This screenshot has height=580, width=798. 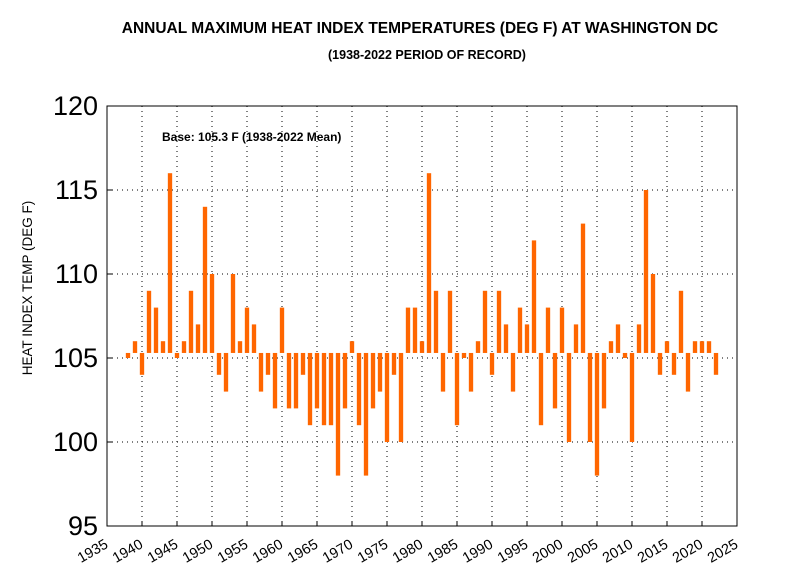 I want to click on bar-1979, so click(x=415, y=330).